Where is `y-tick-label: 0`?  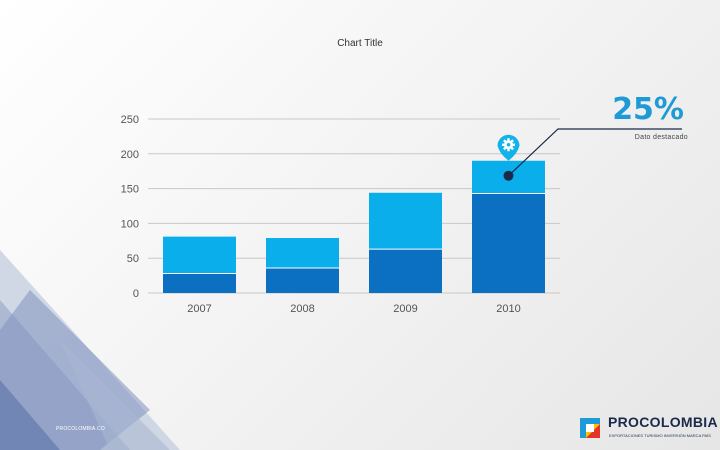
y-tick-label: 0 is located at coordinates (136, 294).